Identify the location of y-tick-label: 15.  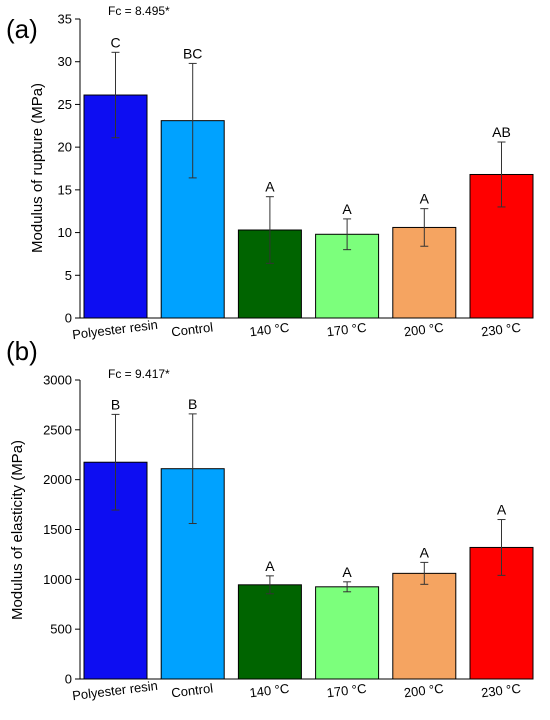
(65, 189).